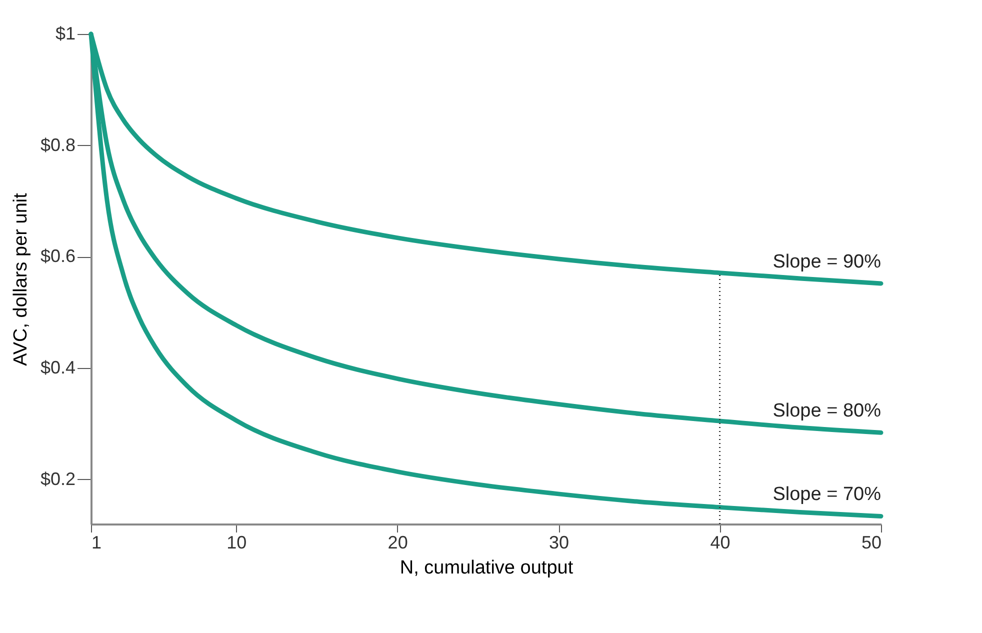  I want to click on x-tick-label: 20, so click(398, 542).